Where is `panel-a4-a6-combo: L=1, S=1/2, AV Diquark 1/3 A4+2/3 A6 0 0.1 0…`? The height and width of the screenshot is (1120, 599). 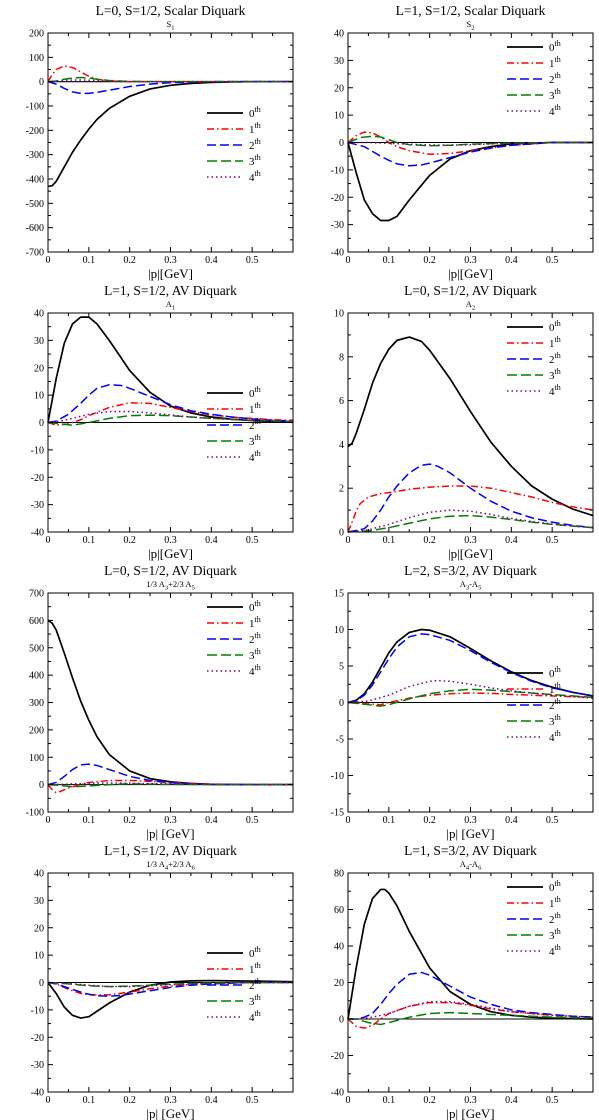
panel-a4-a6-combo: L=1, S=1/2, AV Diquark 1/3 A4+2/3 A6 0 0.1 0… is located at coordinates (149, 980).